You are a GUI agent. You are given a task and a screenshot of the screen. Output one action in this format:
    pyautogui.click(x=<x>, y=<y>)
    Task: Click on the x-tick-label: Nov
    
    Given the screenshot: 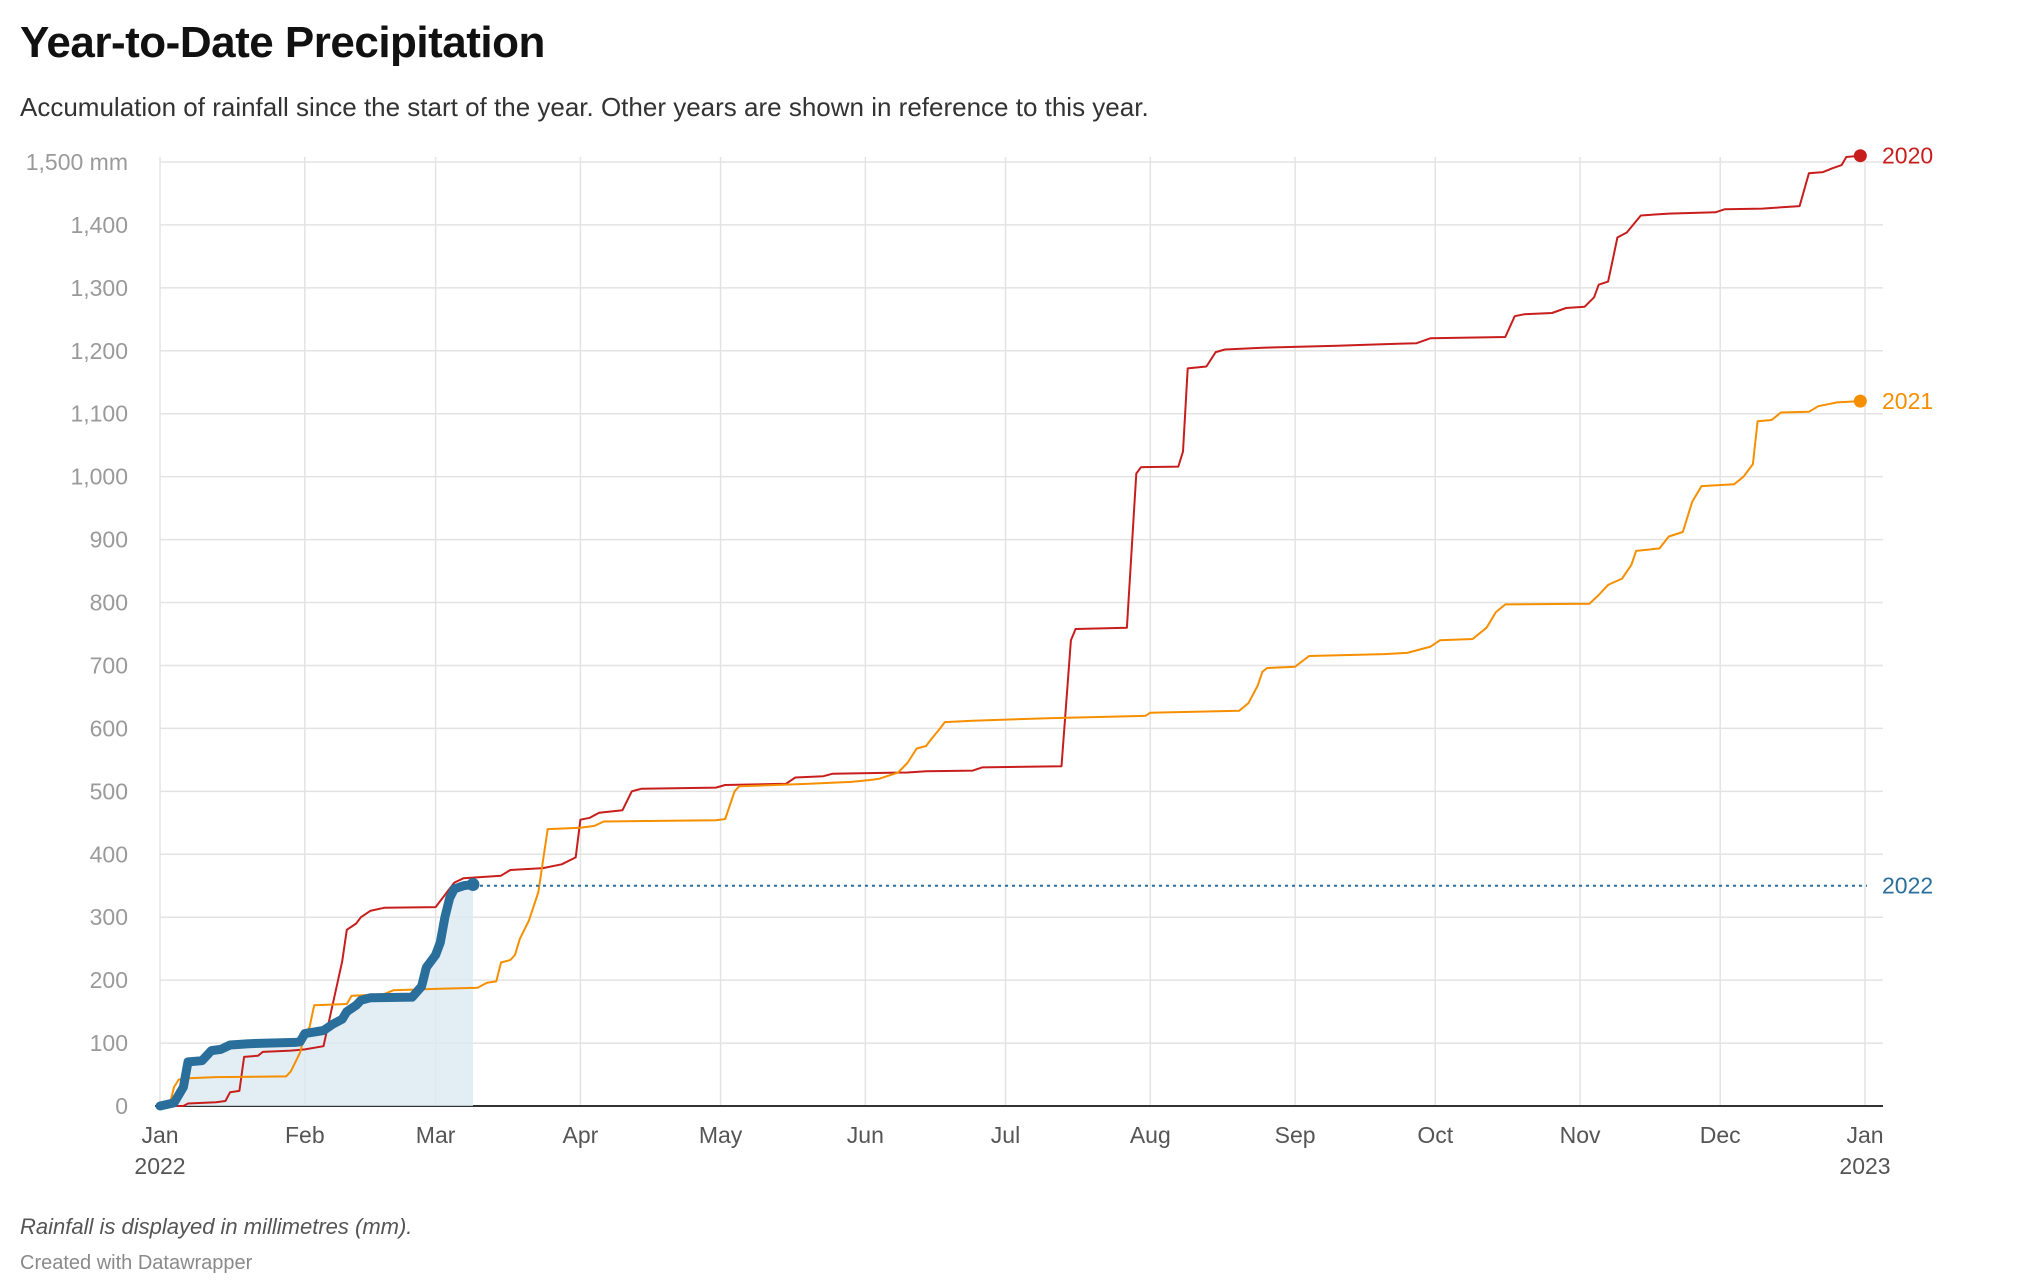 What is the action you would take?
    pyautogui.click(x=1580, y=1135)
    